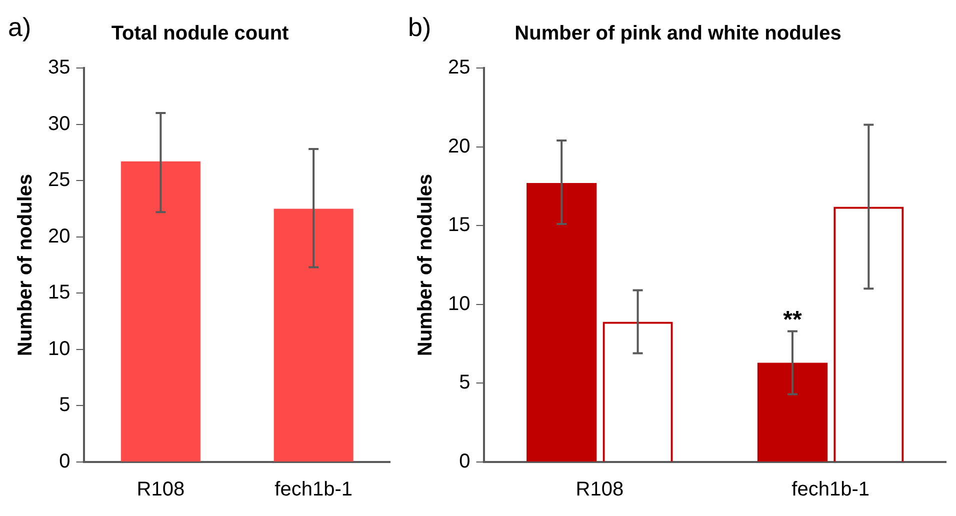 This screenshot has height=516, width=956. Describe the element at coordinates (792, 320) in the screenshot. I see `annotation: **` at that location.